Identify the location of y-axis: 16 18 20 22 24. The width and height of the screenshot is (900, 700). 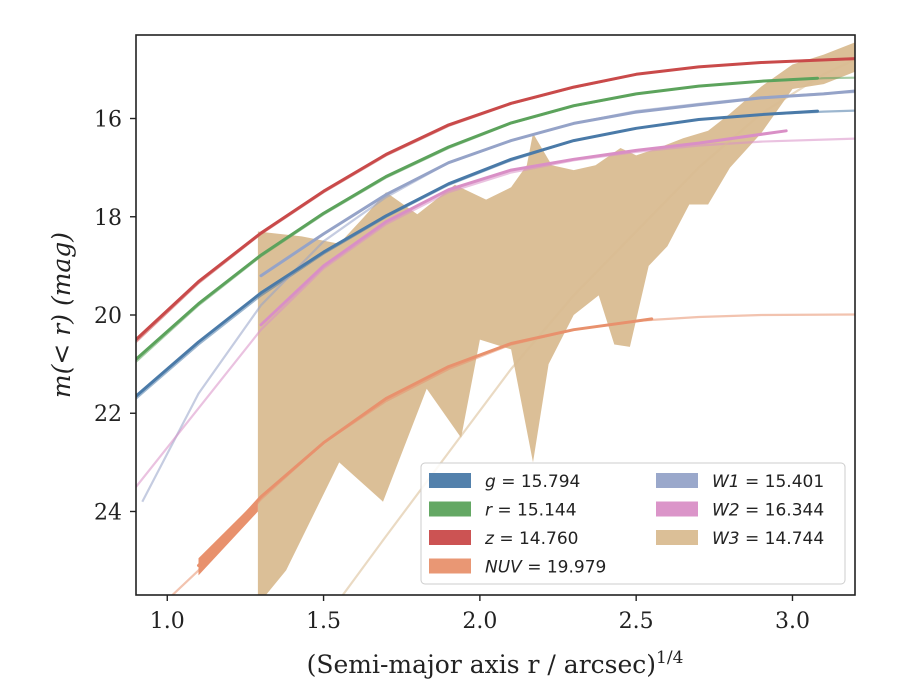
(115, 316).